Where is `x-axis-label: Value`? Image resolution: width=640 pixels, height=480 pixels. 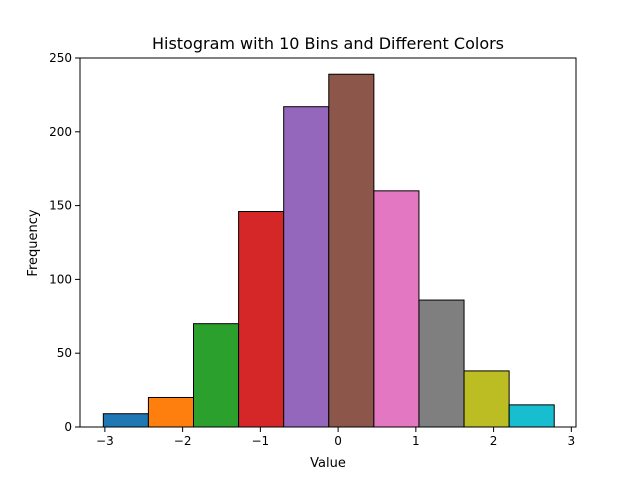
x-axis-label: Value is located at coordinates (328, 463).